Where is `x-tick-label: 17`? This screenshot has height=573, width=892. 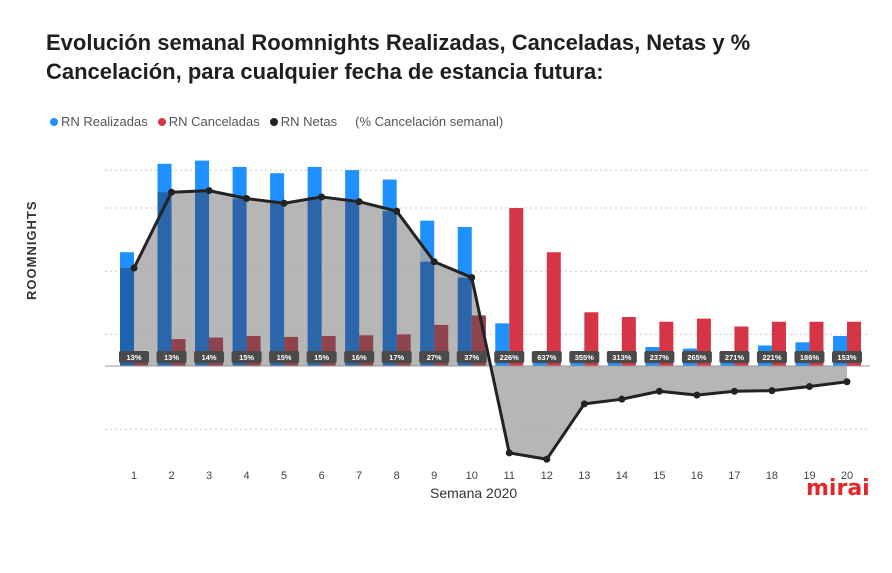
x-tick-label: 17 is located at coordinates (734, 476).